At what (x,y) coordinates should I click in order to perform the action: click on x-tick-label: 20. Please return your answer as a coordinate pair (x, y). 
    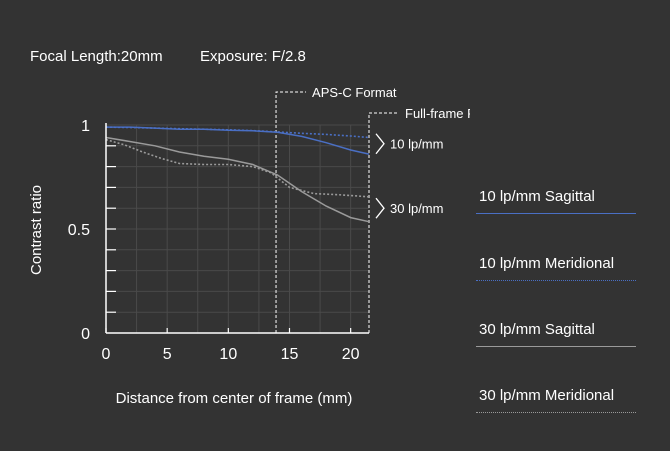
    Looking at the image, I should click on (351, 354).